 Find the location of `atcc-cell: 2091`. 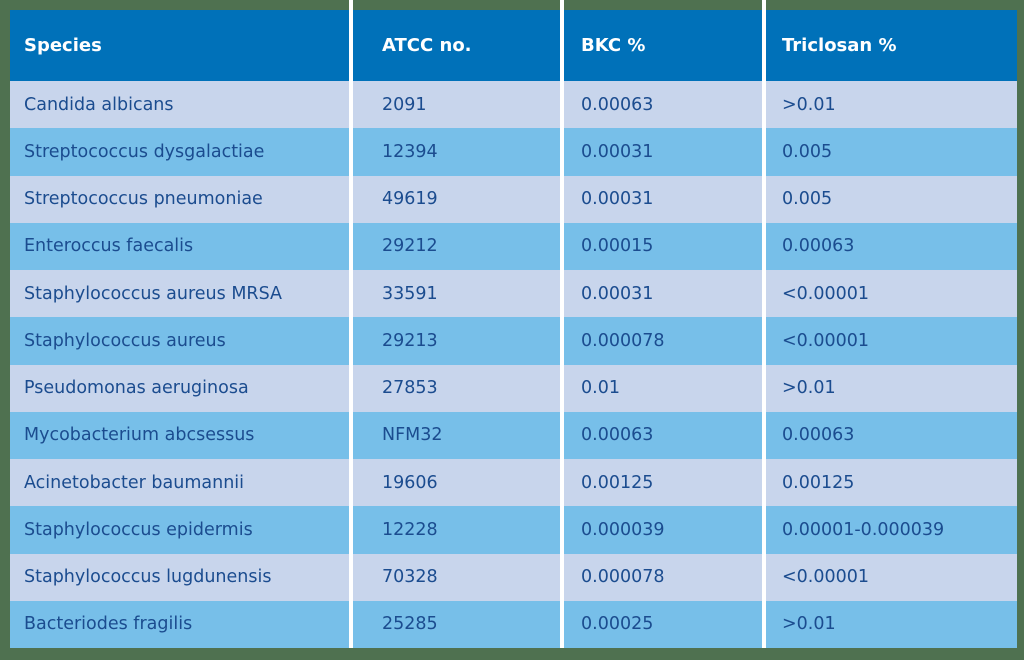

atcc-cell: 2091 is located at coordinates (456, 105).